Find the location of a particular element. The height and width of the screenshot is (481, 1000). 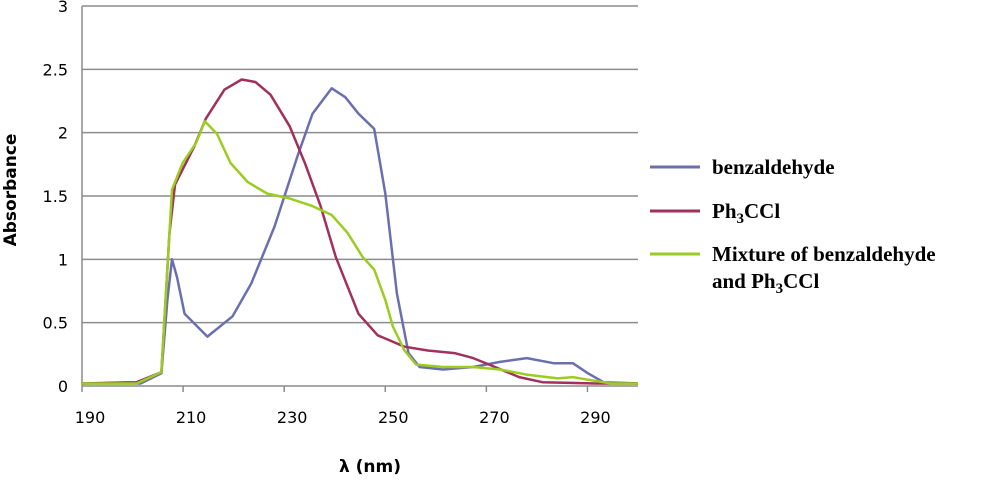

x-tick-label: 270 is located at coordinates (494, 417).